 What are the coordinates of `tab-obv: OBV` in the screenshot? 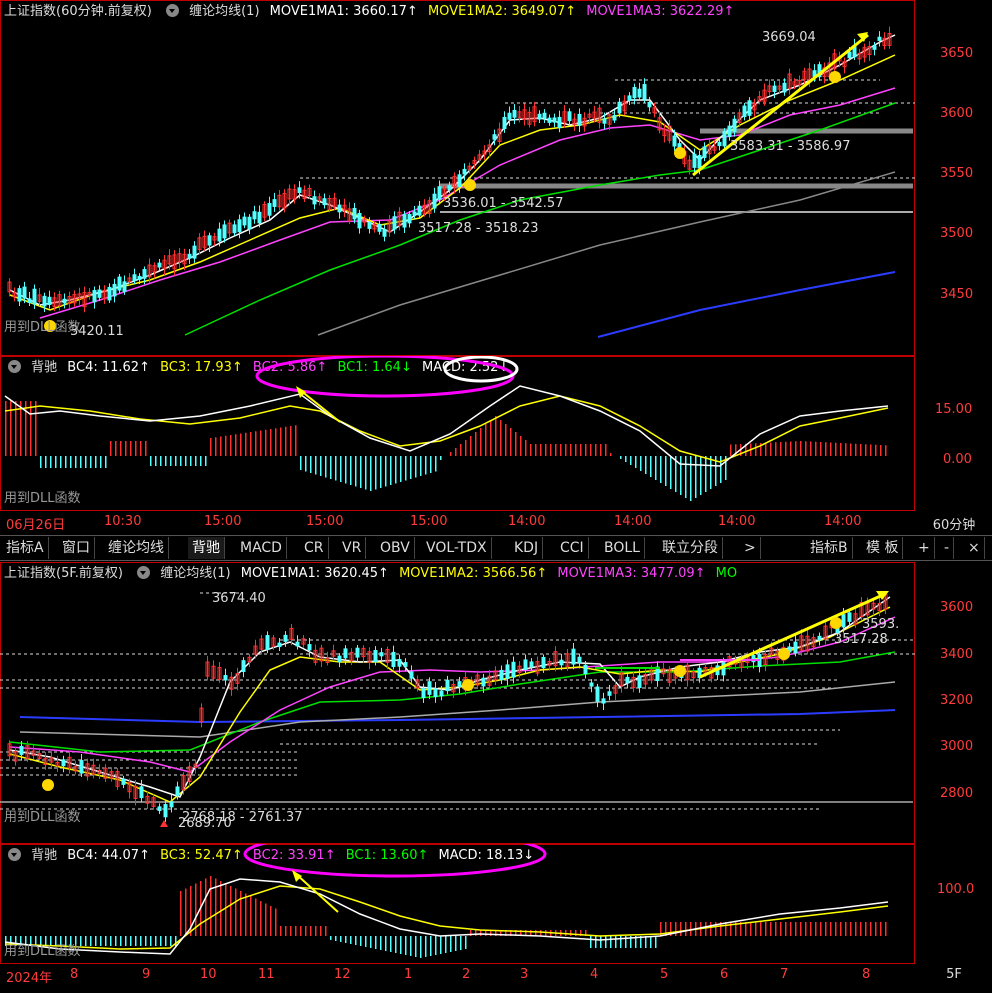 It's located at (395, 548).